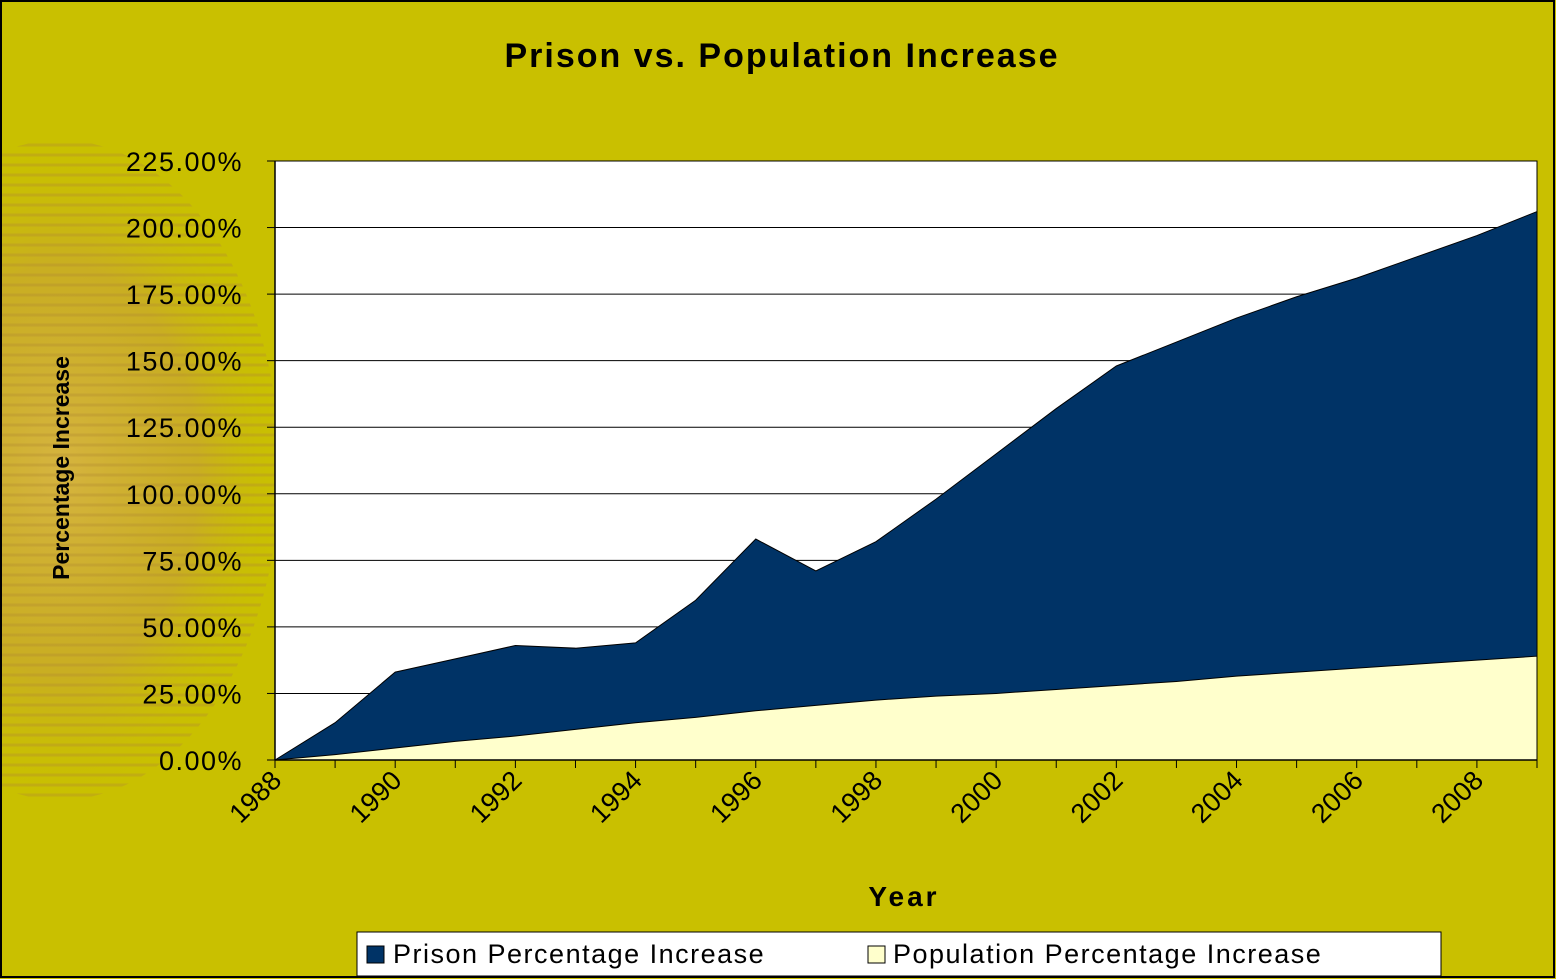 The width and height of the screenshot is (1556, 979). What do you see at coordinates (579, 954) in the screenshot?
I see `legend-label-prison: Prison Percentage Increase` at bounding box center [579, 954].